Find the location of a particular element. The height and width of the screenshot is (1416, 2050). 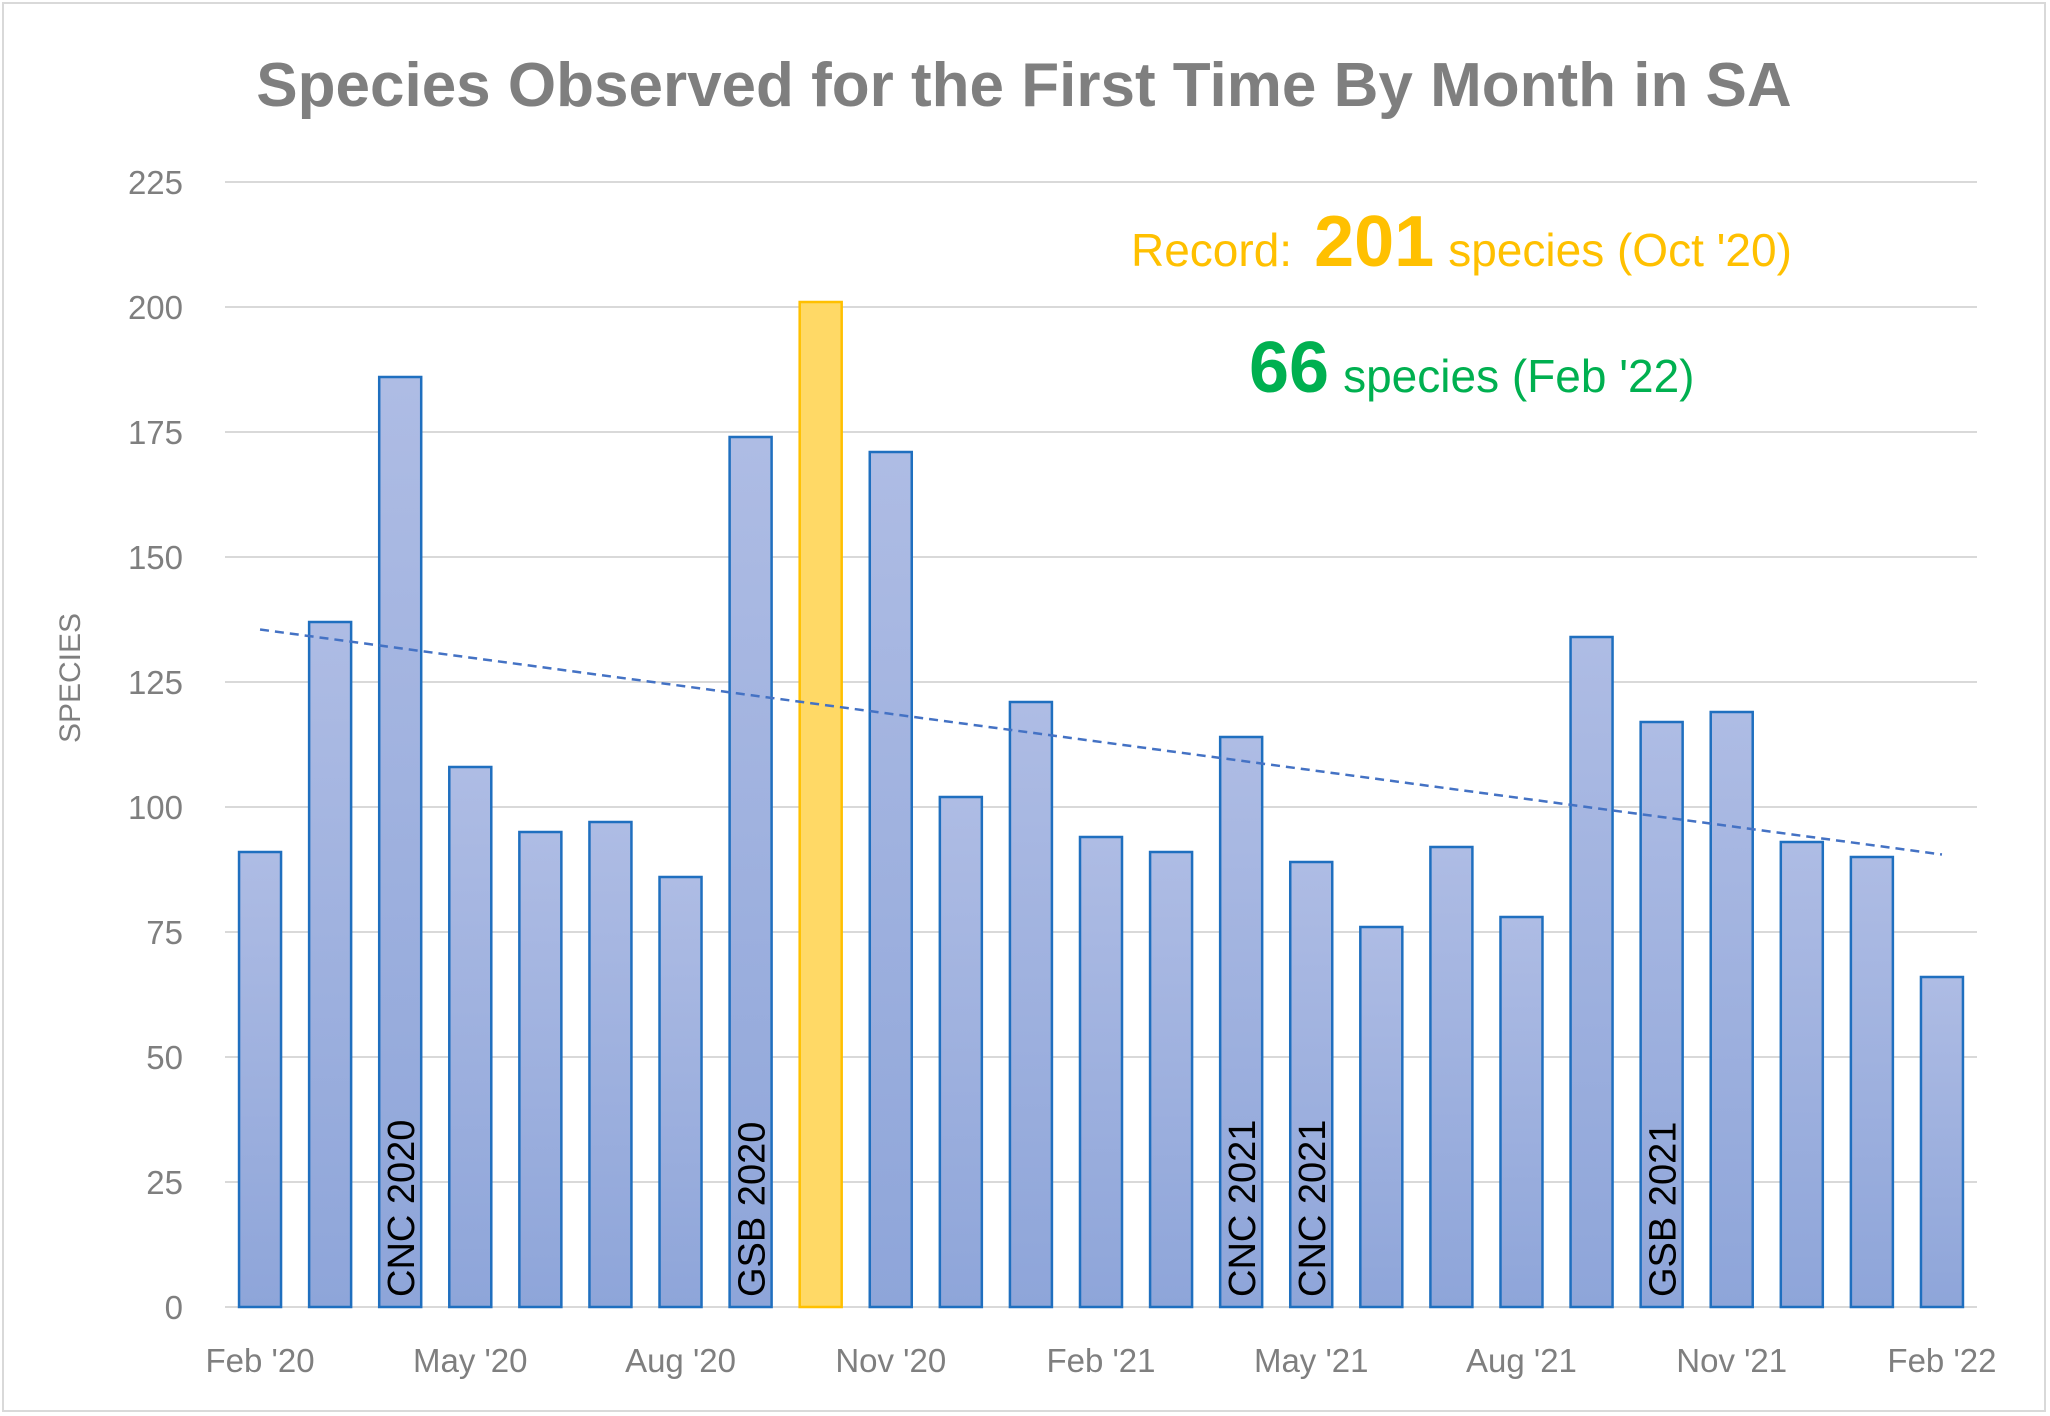

y-tick-label: 225 is located at coordinates (155, 182).